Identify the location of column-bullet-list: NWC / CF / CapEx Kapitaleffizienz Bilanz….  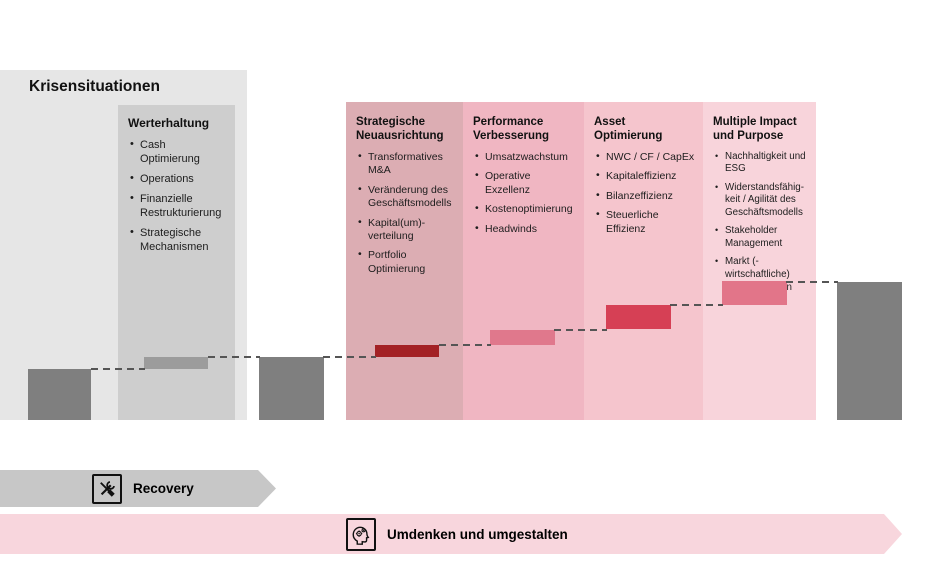
(644, 193).